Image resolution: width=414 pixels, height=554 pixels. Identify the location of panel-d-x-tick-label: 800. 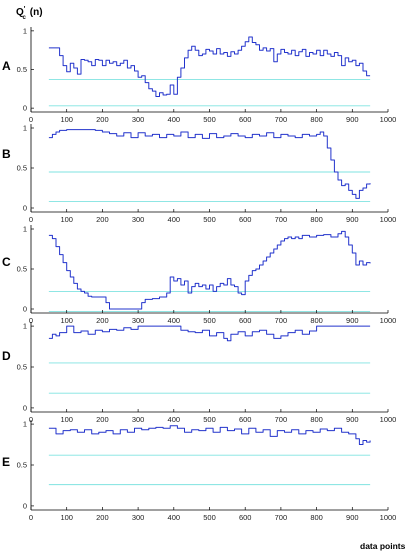
(316, 419).